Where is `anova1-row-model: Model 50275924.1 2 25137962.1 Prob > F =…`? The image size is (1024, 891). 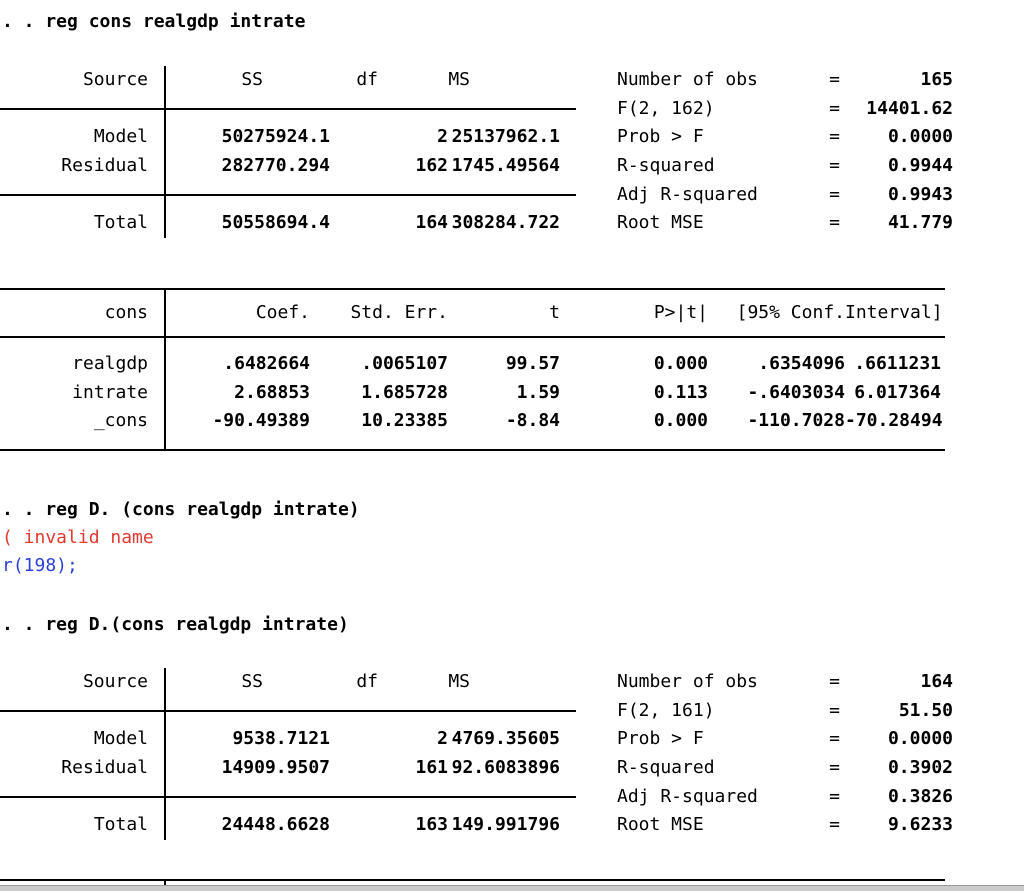 anova1-row-model: Model 50275924.1 2 25137962.1 Prob > F =… is located at coordinates (512, 137).